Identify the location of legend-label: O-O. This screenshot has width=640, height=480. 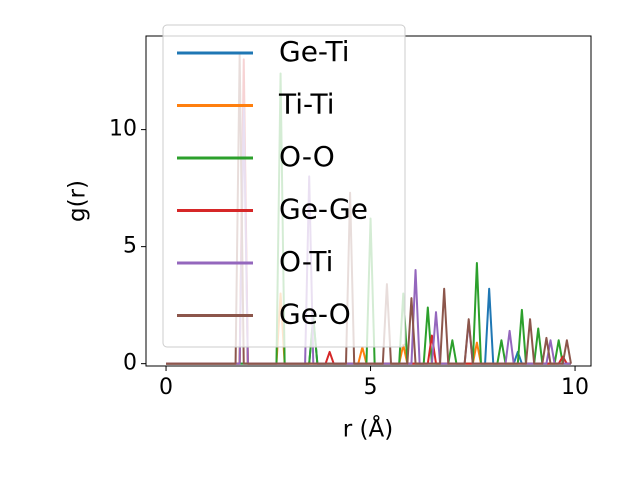
(307, 156).